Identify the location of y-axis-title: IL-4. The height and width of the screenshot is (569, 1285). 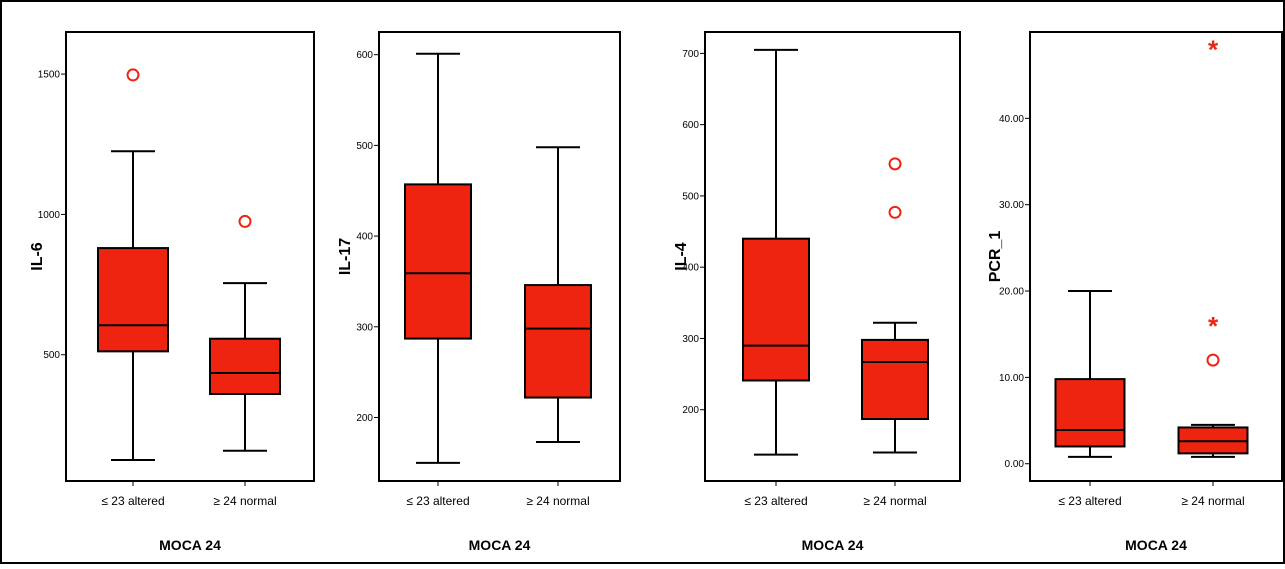
(681, 256).